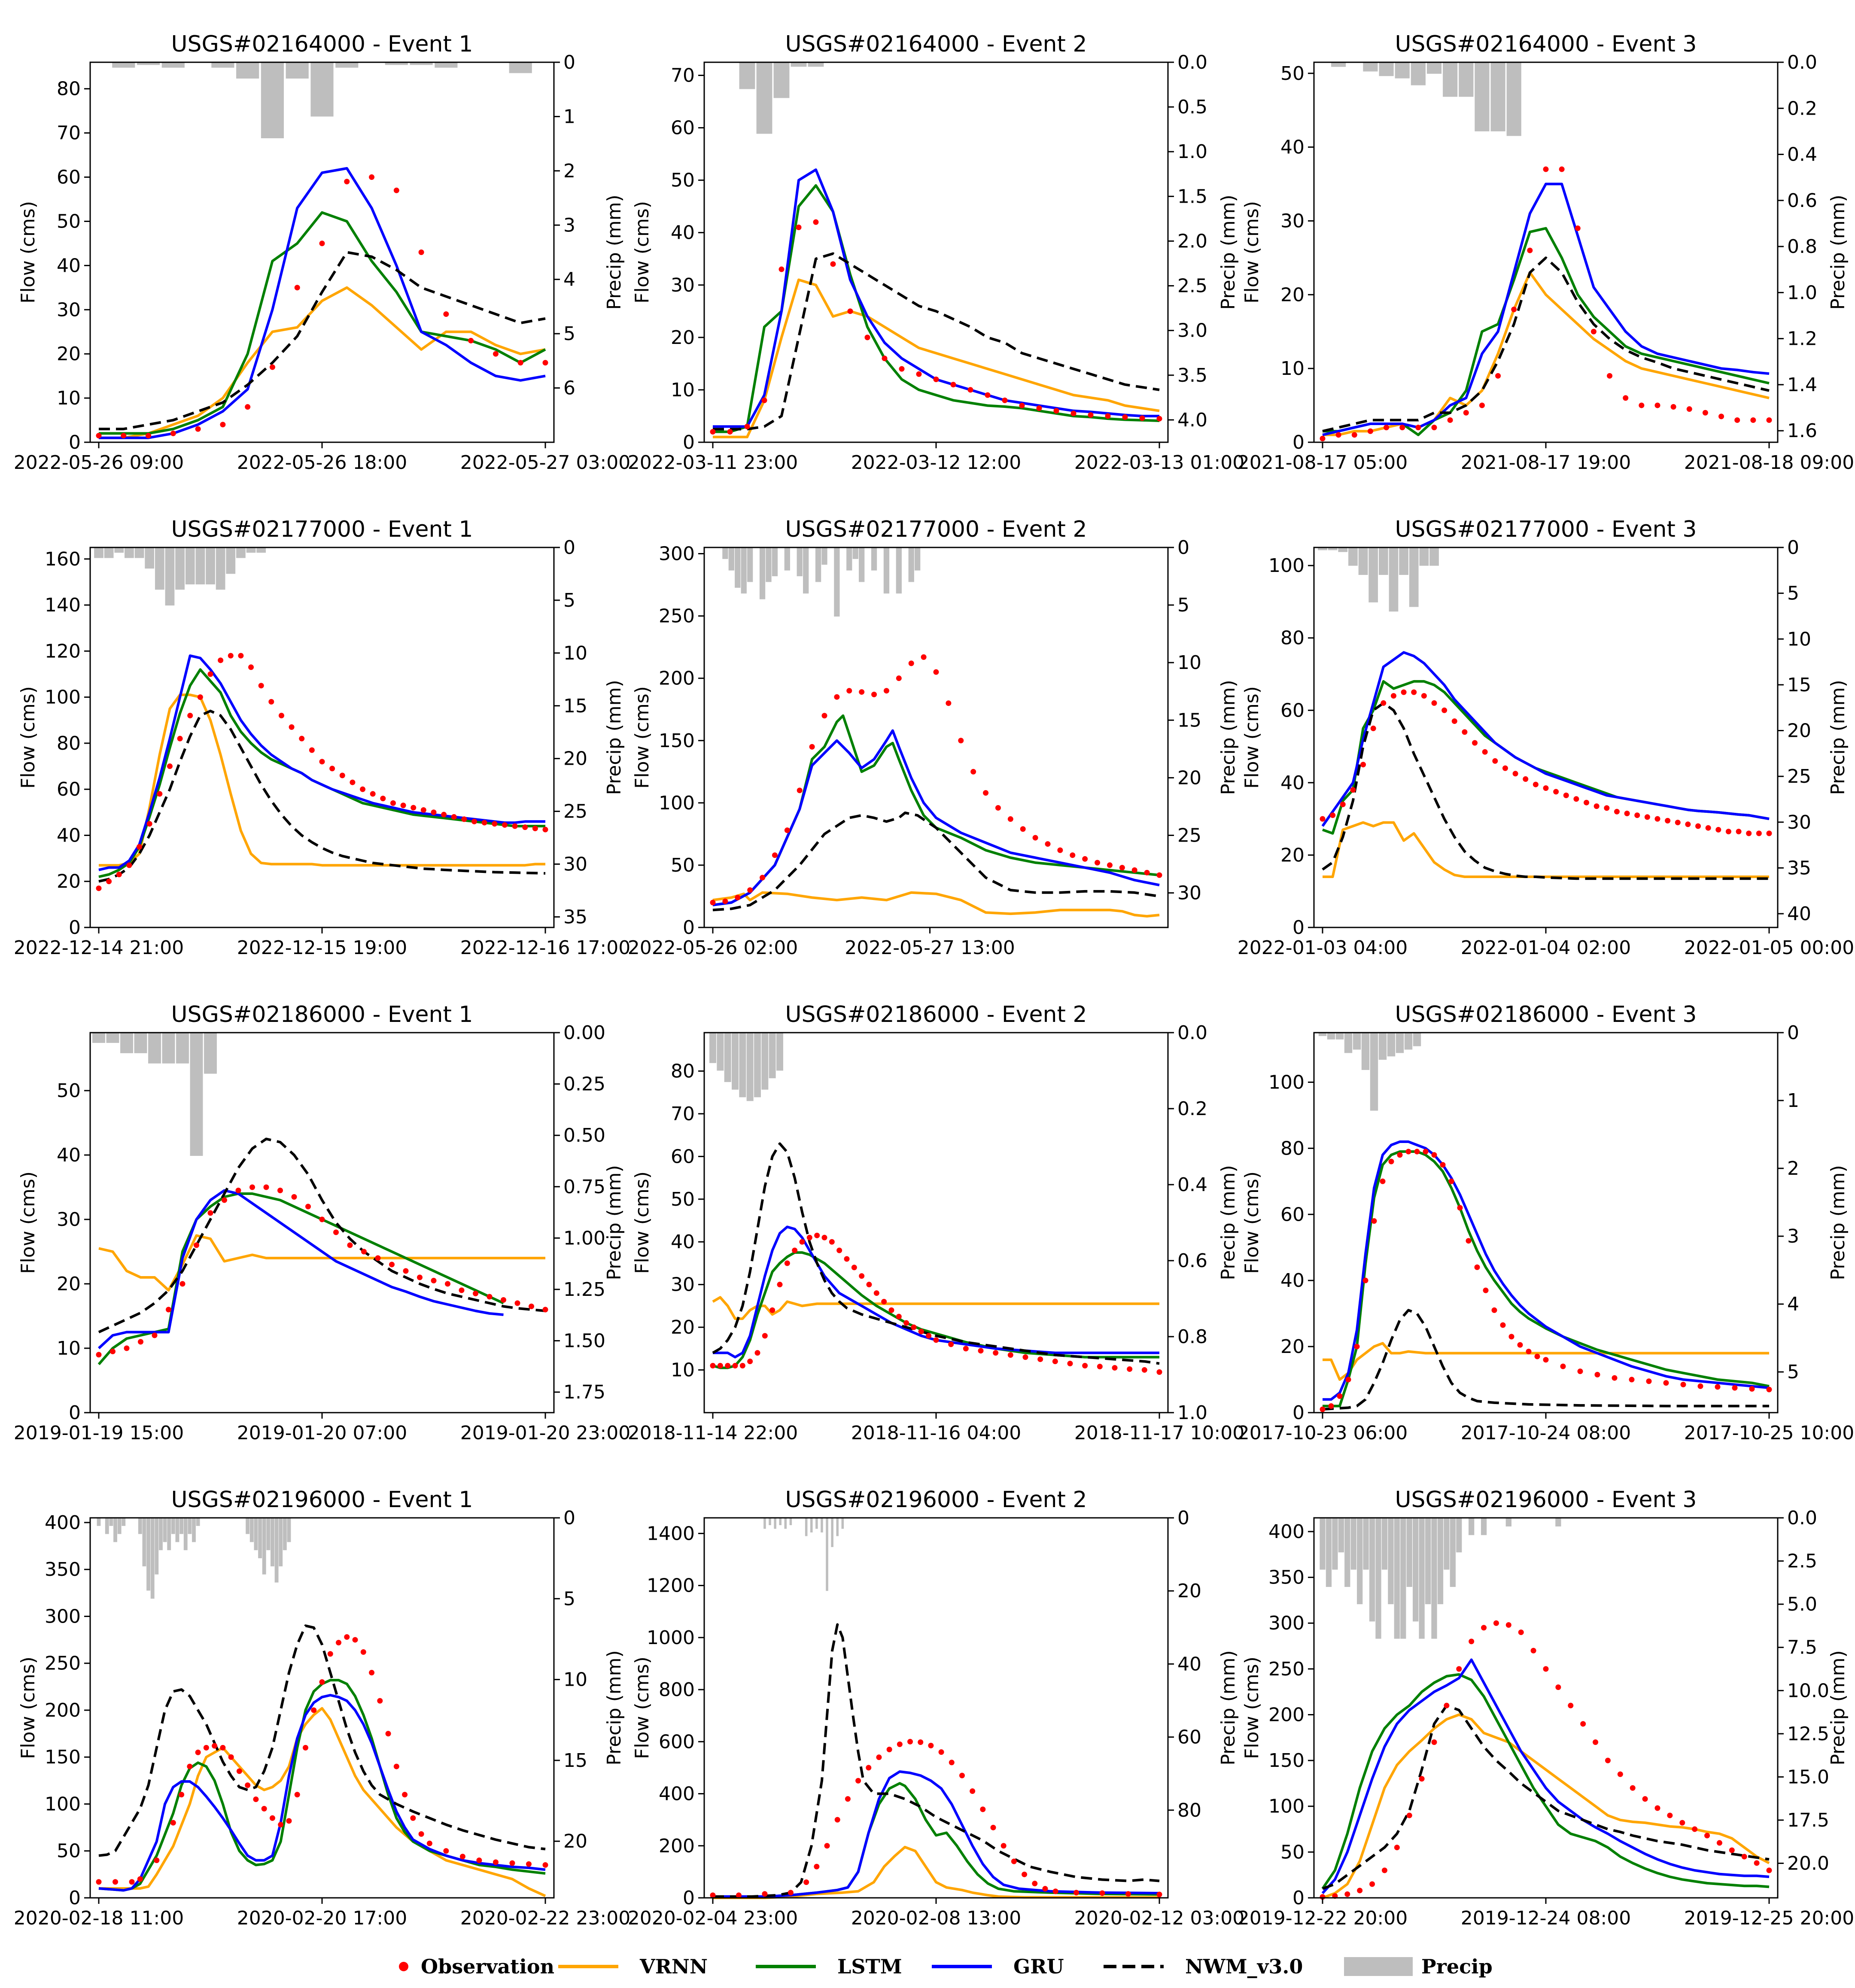 The height and width of the screenshot is (1988, 1855). Describe the element at coordinates (1287, 1082) in the screenshot. I see `y-tick-label: 100` at that location.